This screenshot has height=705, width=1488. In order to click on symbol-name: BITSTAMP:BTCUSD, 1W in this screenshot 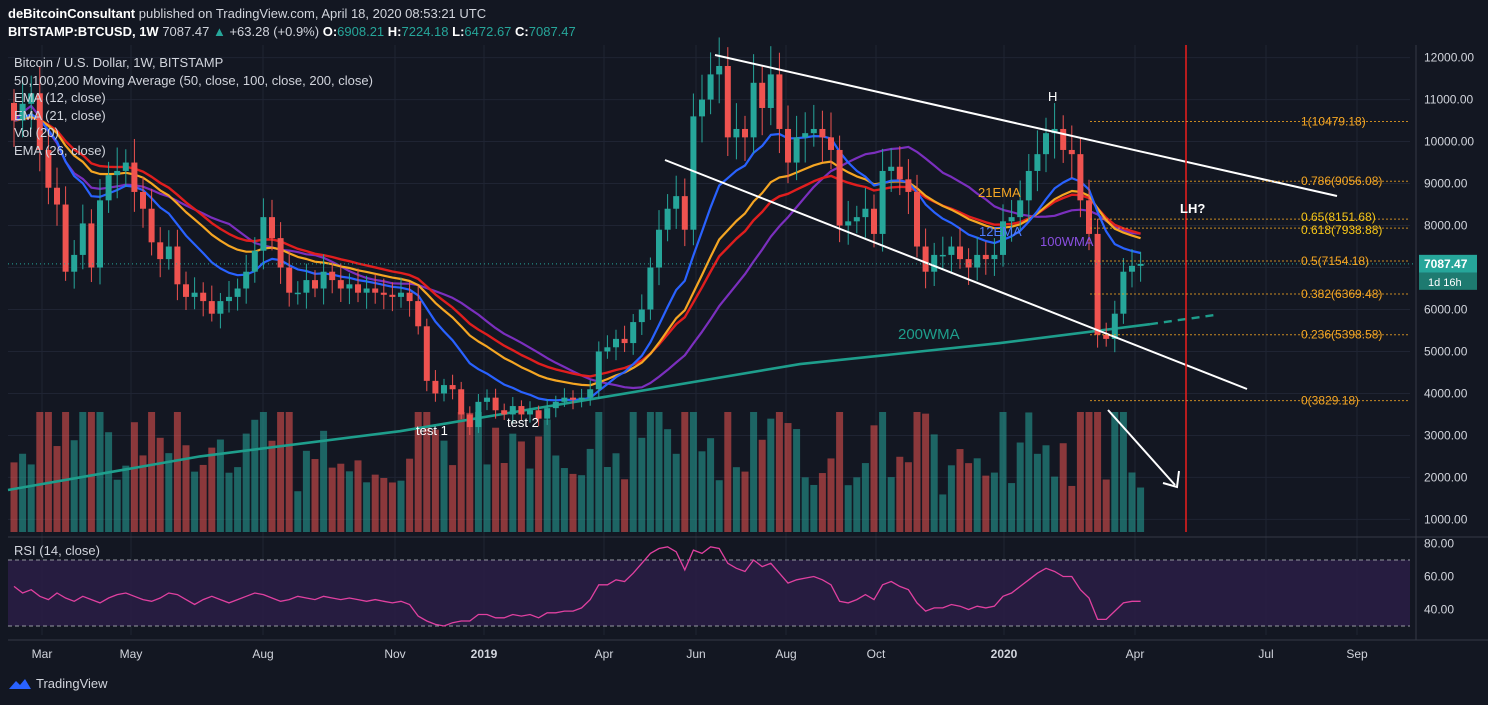, I will do `click(83, 31)`.